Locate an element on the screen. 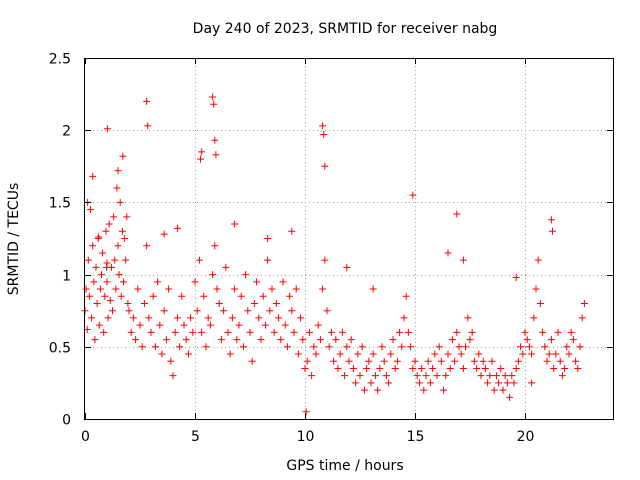  x-tick-label: 20 is located at coordinates (526, 437).